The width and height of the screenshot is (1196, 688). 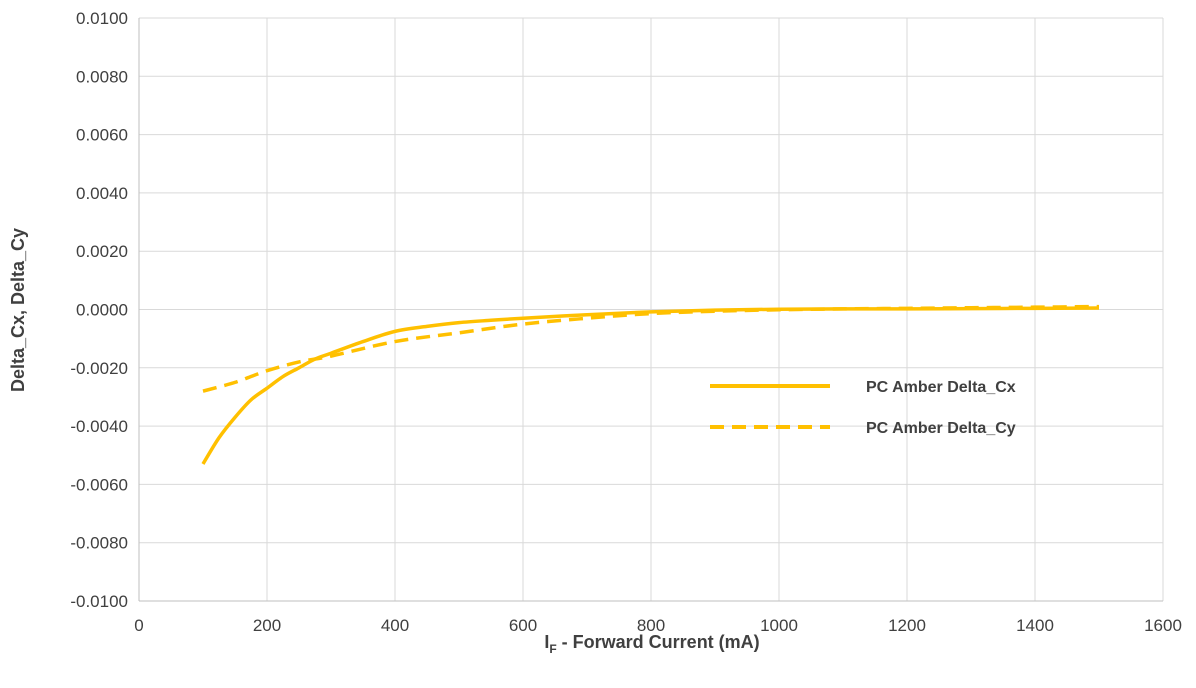 I want to click on x-tick-label: 0, so click(x=138, y=625).